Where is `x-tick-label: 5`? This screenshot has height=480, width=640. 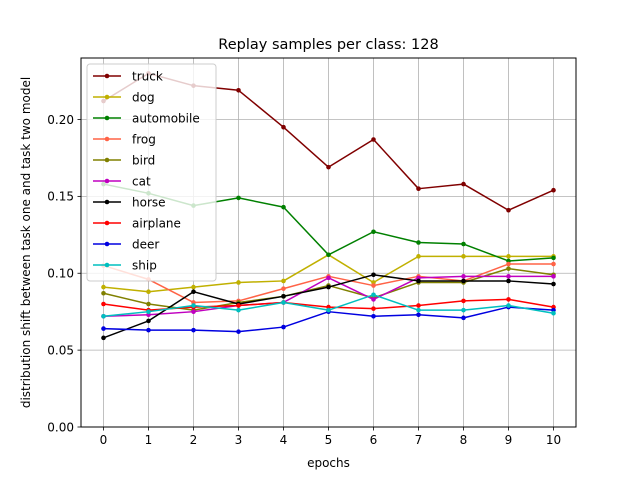 x-tick-label: 5 is located at coordinates (329, 440).